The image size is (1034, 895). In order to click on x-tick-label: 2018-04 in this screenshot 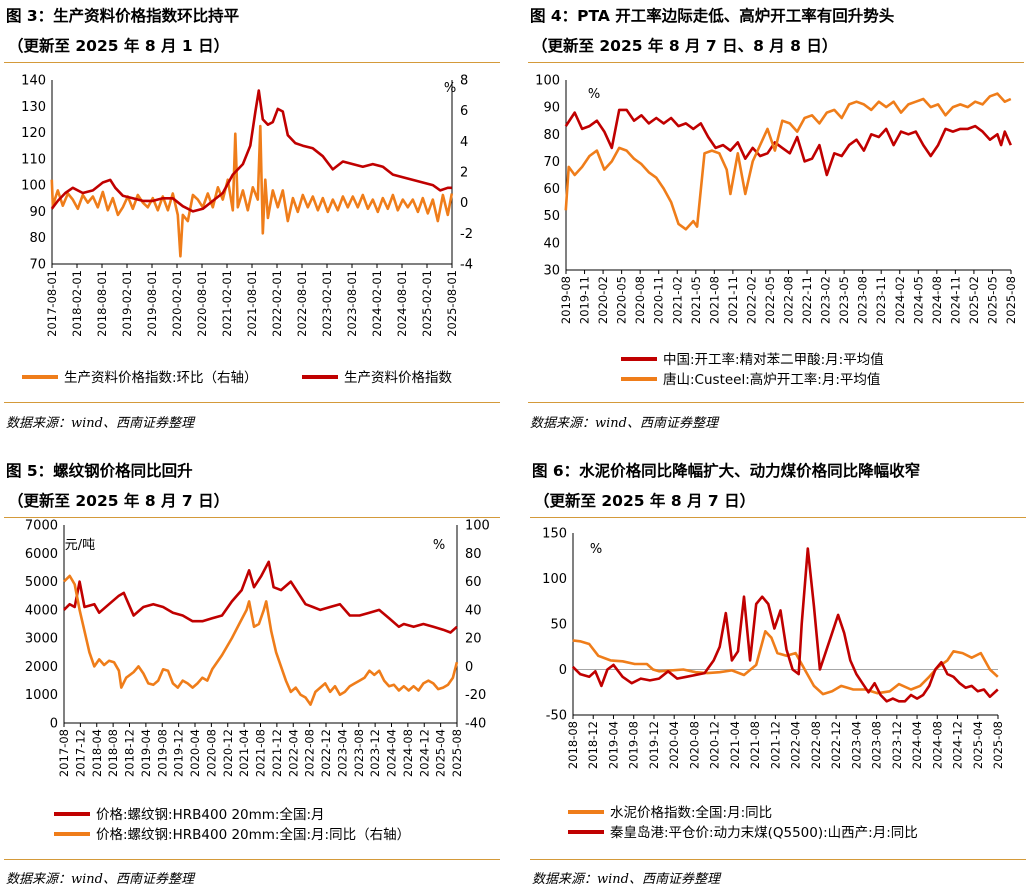, I will do `click(97, 753)`.